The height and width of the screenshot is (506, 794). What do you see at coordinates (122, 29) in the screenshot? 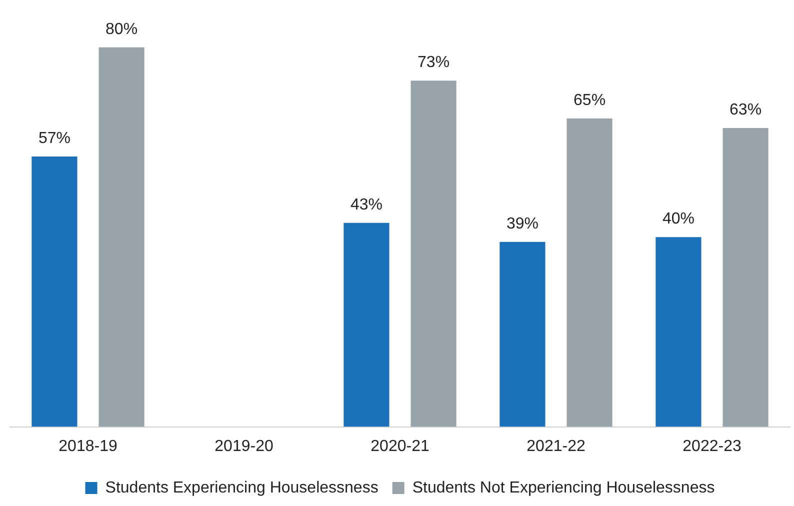
I see `data-label: 80%` at bounding box center [122, 29].